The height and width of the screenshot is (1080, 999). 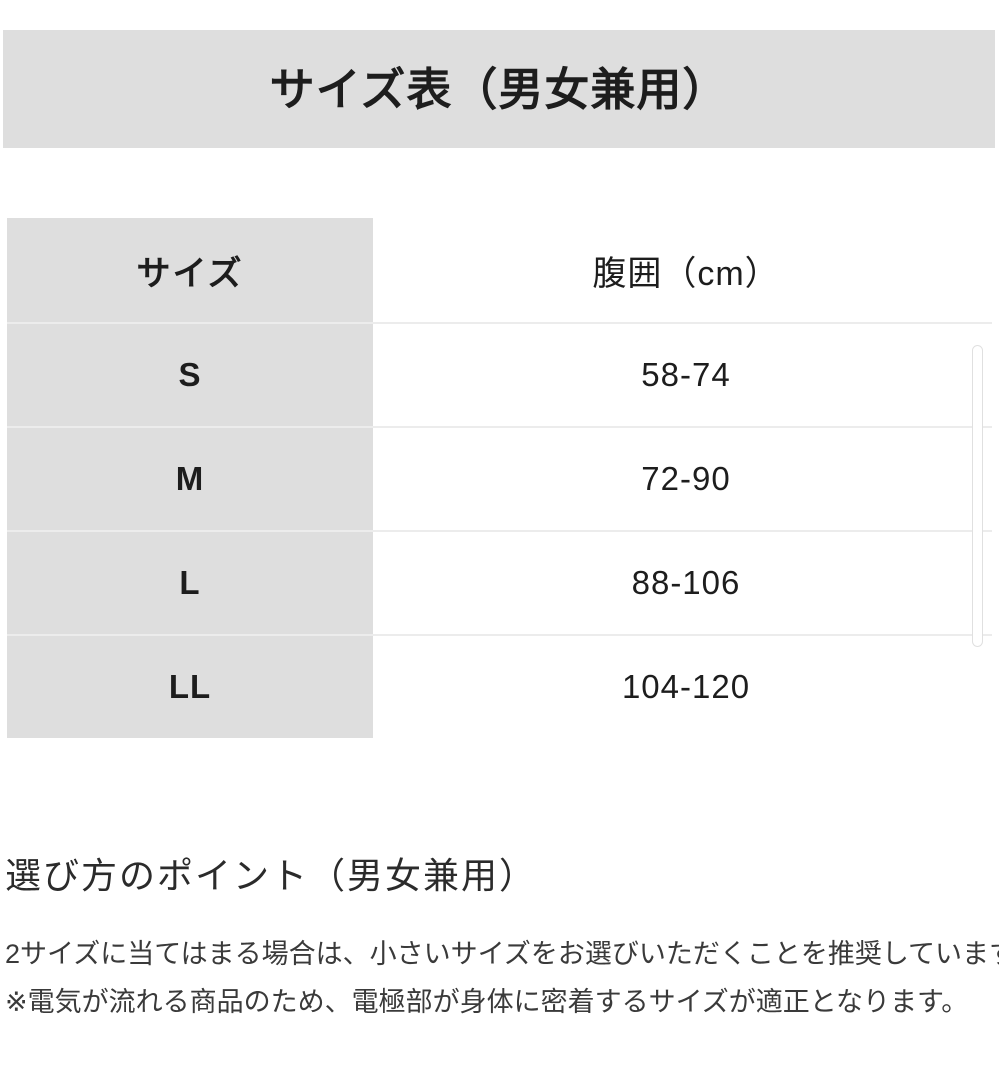 I want to click on cell-size: LL, so click(x=190, y=687).